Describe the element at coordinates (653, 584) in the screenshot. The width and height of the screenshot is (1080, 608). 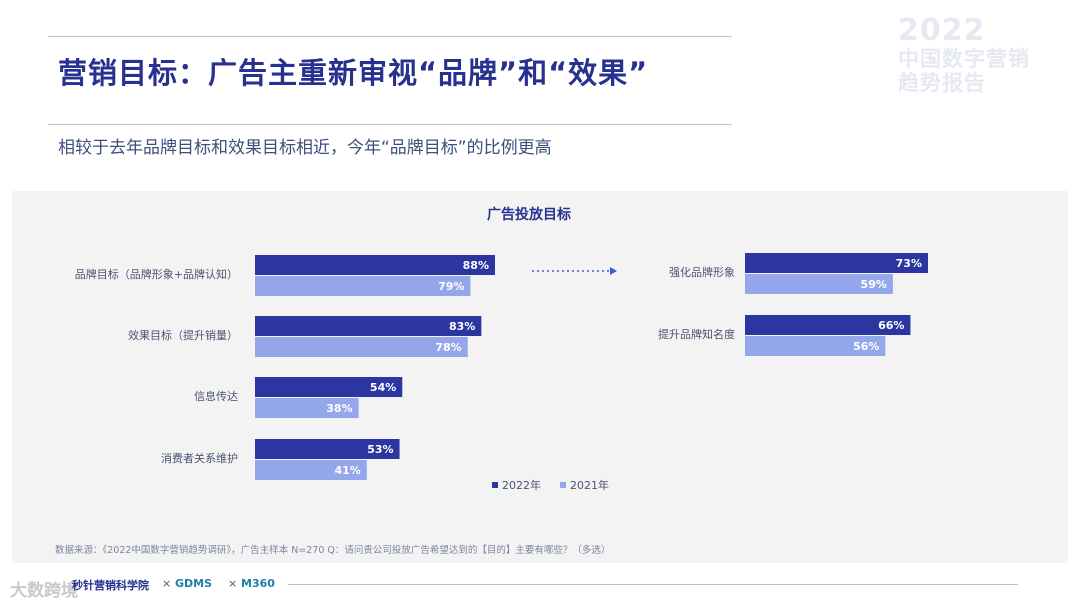
I see `footer-rule` at that location.